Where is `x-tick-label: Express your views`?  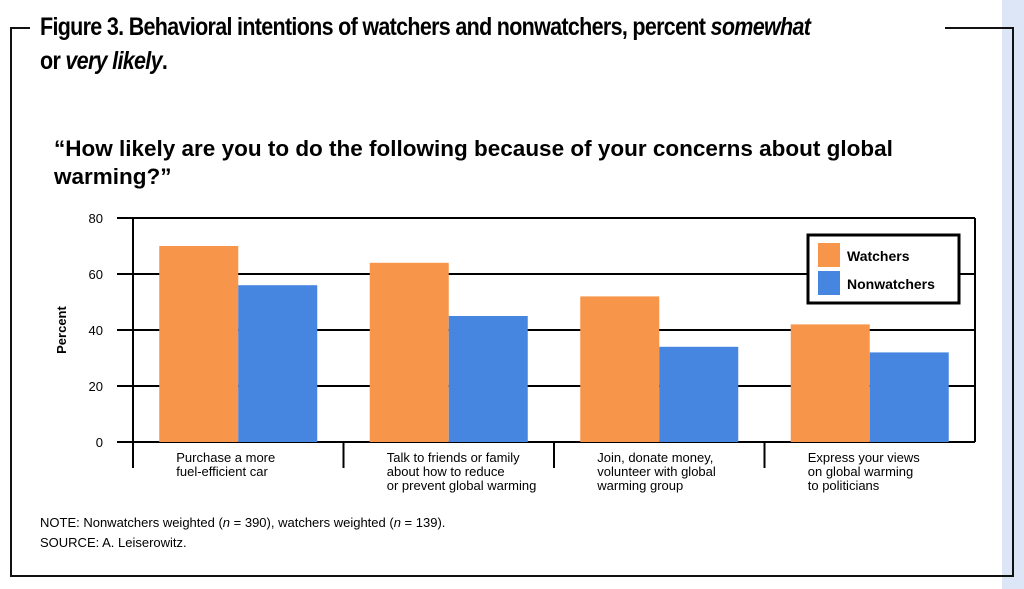 x-tick-label: Express your views is located at coordinates (864, 457).